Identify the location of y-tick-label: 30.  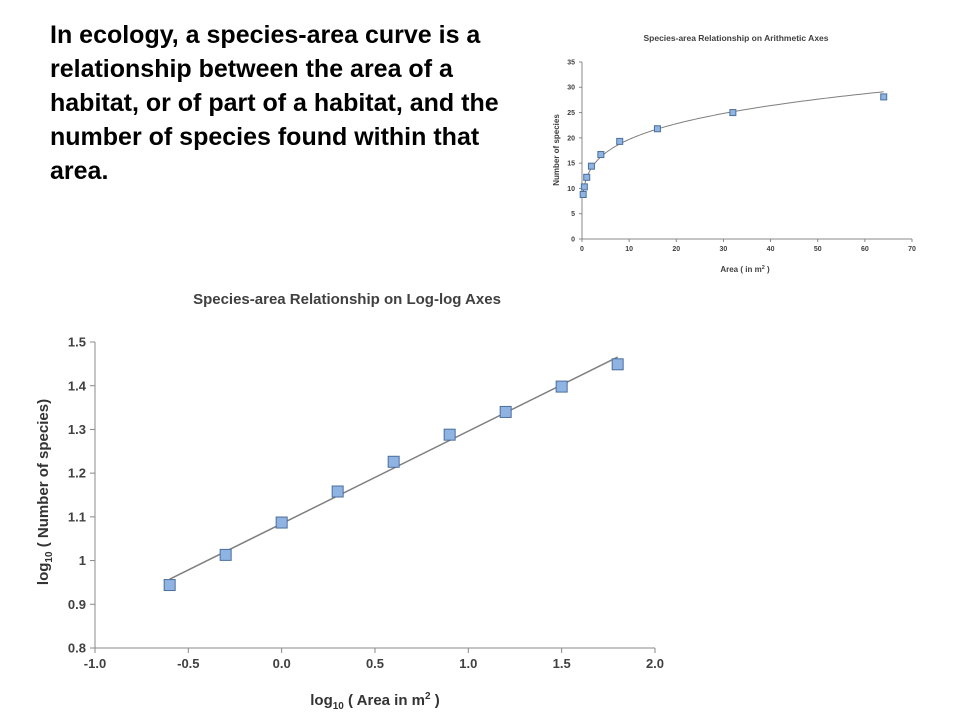
(571, 88).